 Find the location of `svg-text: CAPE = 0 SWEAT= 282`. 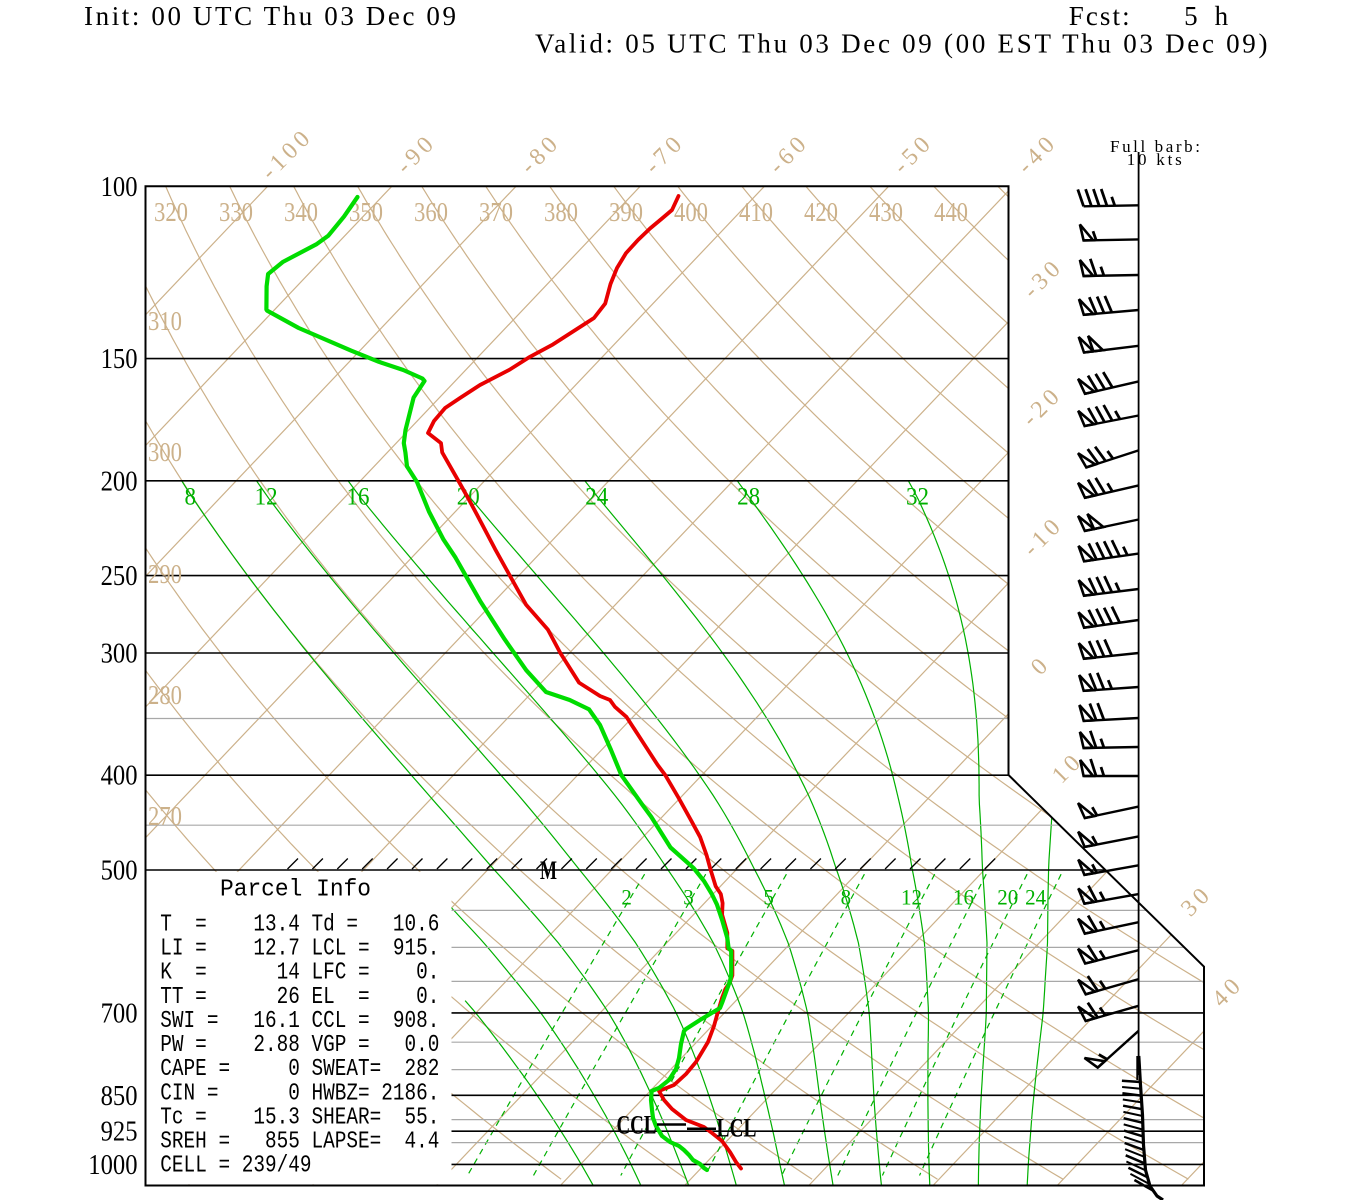

svg-text: CAPE = 0 SWEAT= 282 is located at coordinates (299, 1069).